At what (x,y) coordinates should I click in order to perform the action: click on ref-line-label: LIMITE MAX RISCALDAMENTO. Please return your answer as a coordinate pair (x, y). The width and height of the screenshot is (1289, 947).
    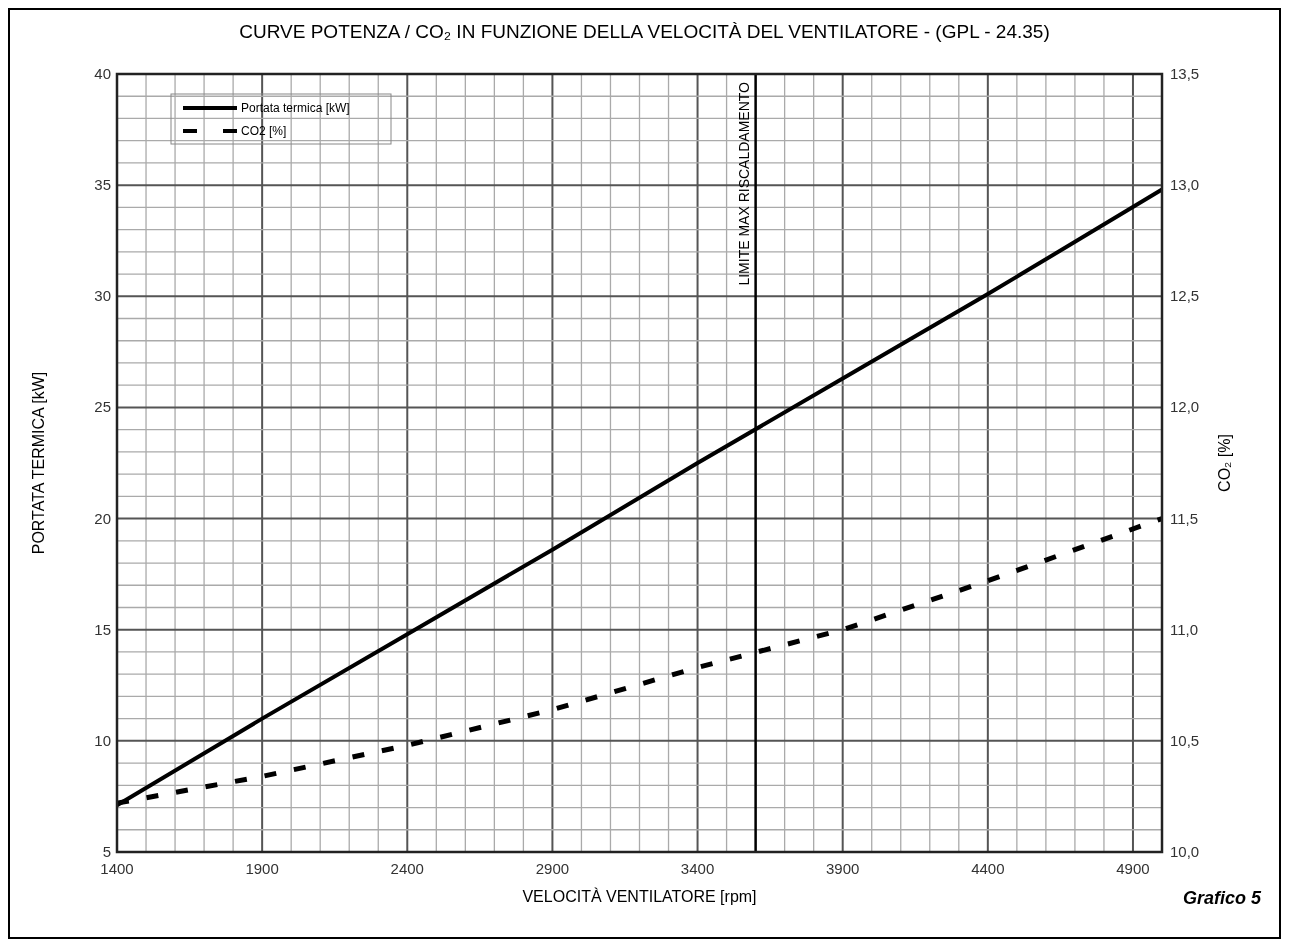
    Looking at the image, I should click on (743, 183).